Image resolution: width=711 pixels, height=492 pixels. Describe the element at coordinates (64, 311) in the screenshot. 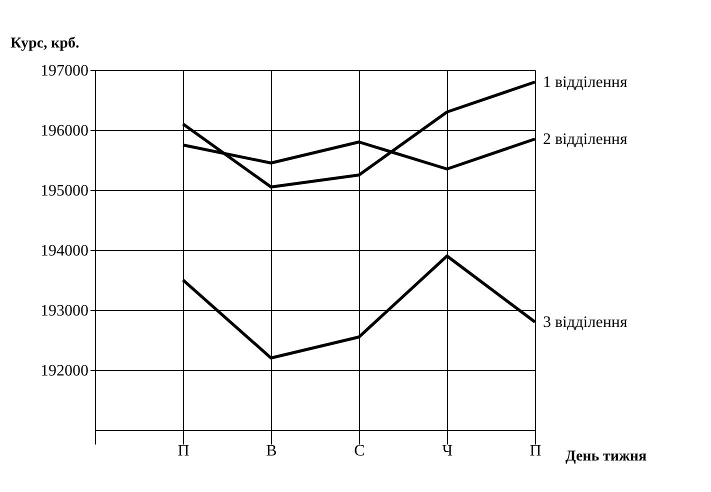

I see `y-tick-label: 193000` at that location.